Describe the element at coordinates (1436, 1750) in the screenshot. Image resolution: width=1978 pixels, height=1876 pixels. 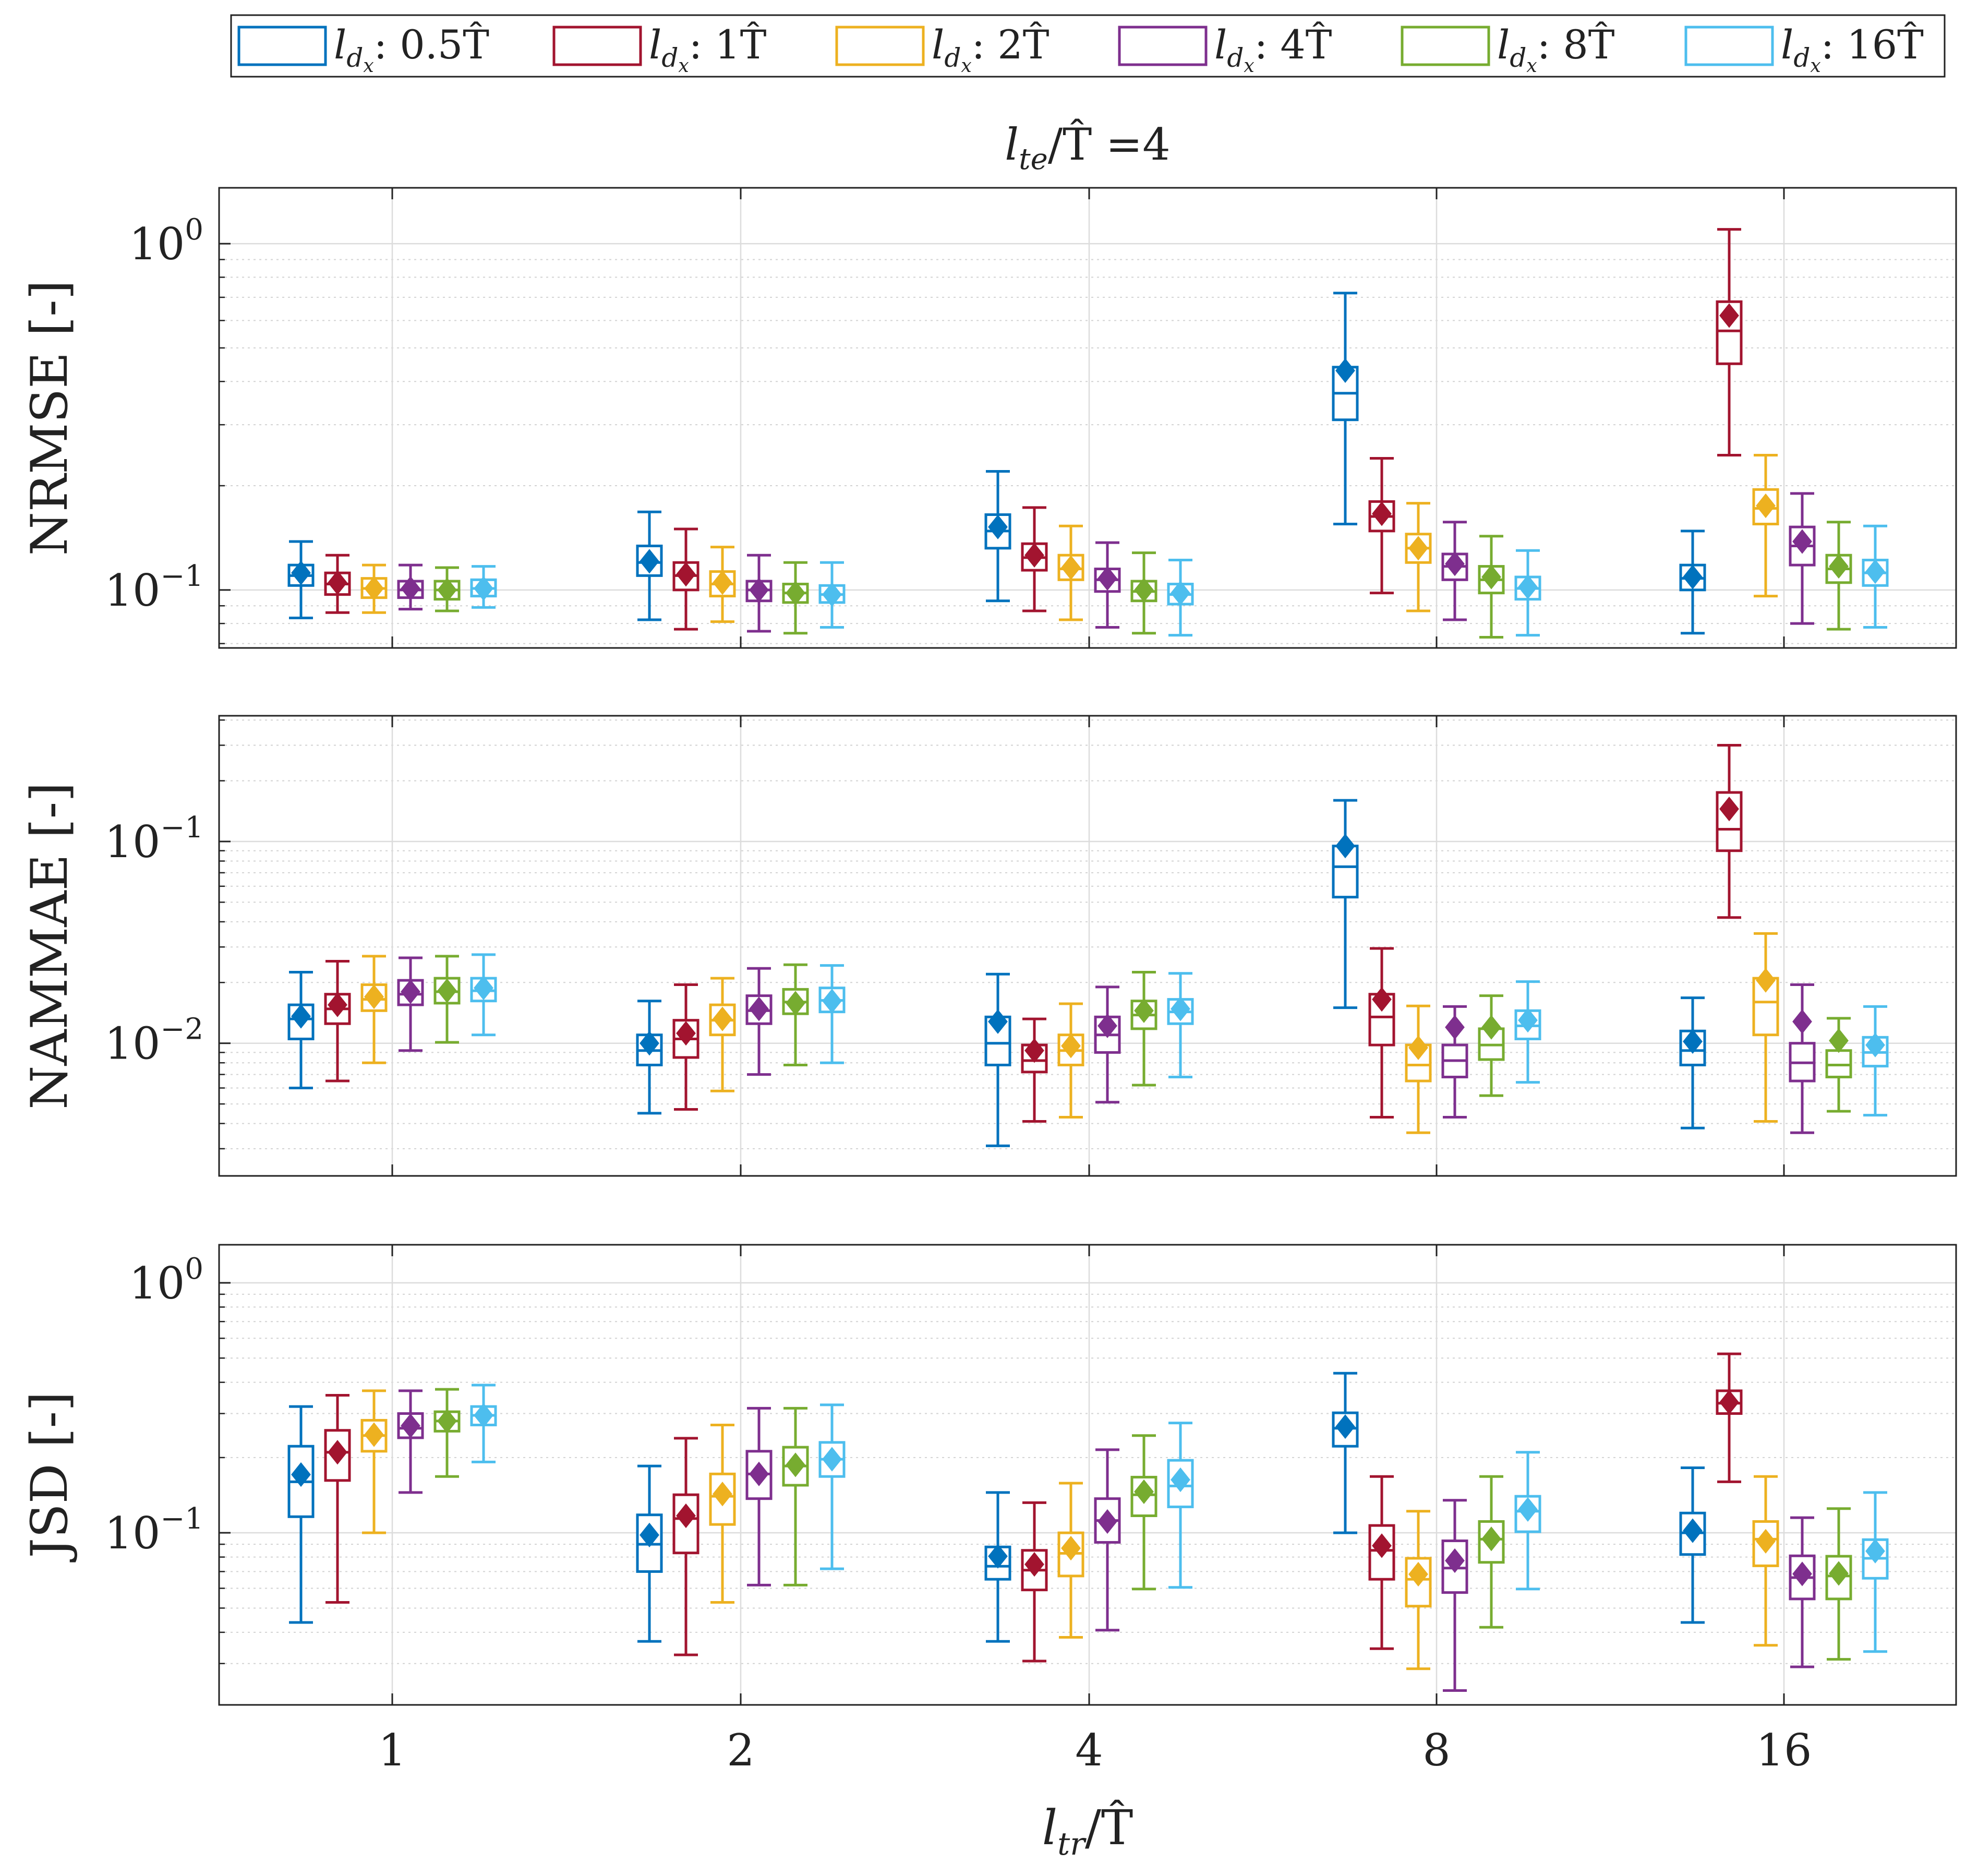
I see `x-tick-label: 8` at that location.